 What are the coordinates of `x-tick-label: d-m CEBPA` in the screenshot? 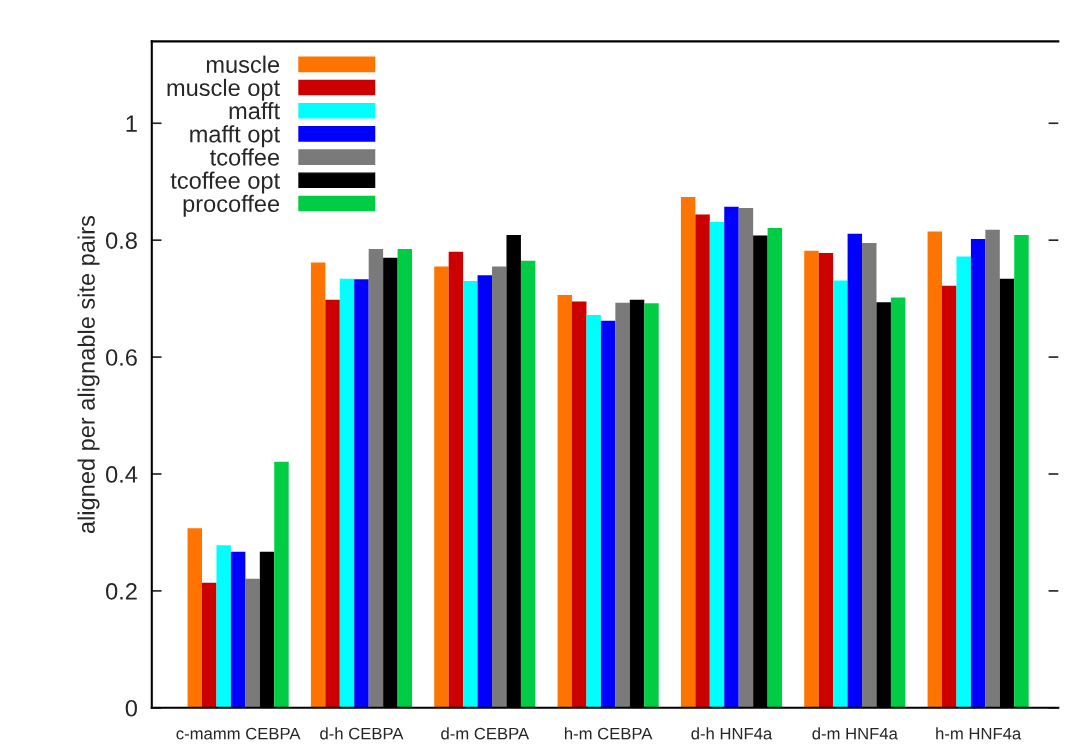 It's located at (485, 733).